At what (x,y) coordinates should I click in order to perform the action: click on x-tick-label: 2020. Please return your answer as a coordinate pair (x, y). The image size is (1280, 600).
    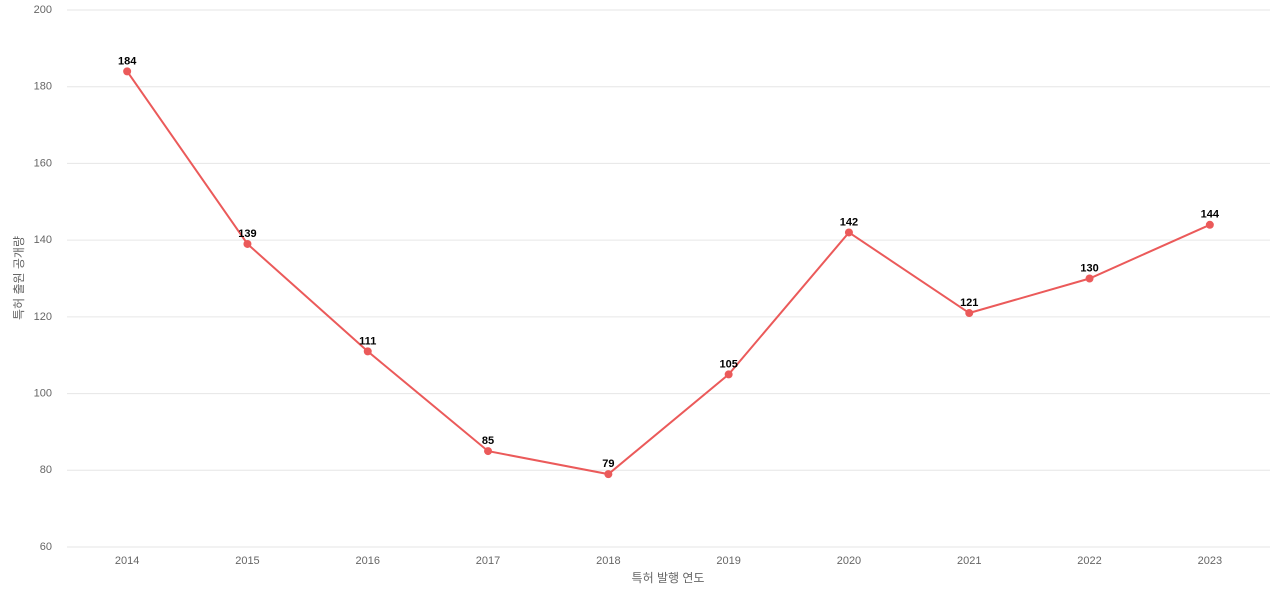
    Looking at the image, I should click on (849, 561).